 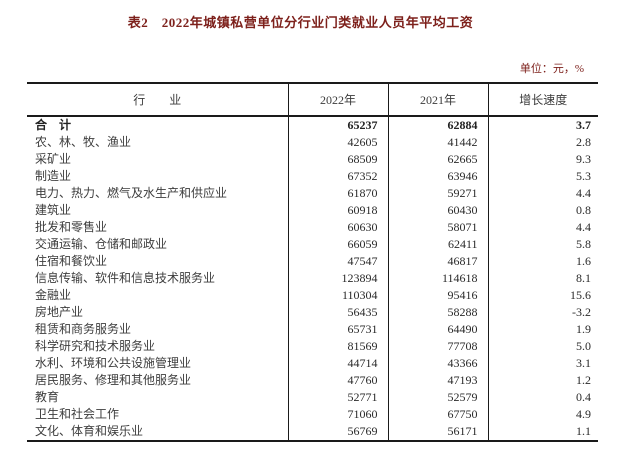 I want to click on value-2021-cell: 64490, so click(x=437, y=329).